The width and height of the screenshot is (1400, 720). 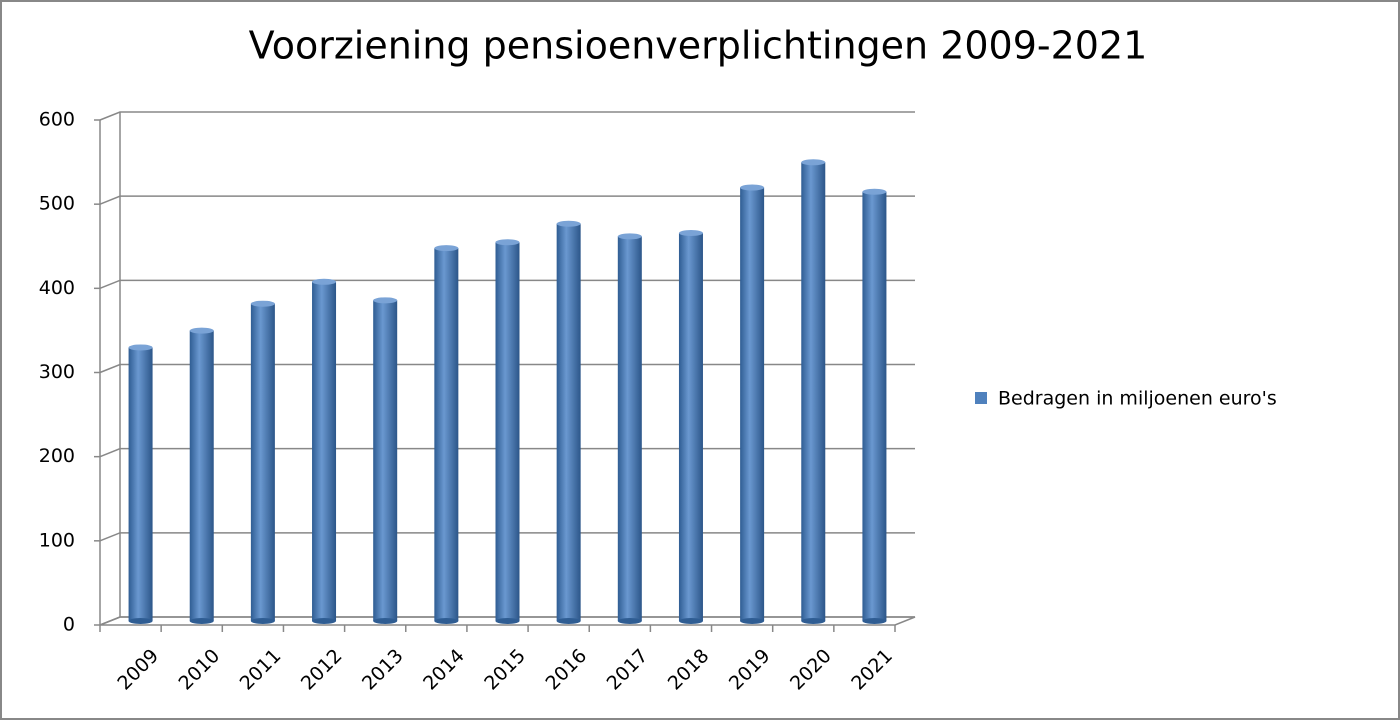 What do you see at coordinates (1137, 399) in the screenshot?
I see `legend-label: Bedragen in miljoenen euro's` at bounding box center [1137, 399].